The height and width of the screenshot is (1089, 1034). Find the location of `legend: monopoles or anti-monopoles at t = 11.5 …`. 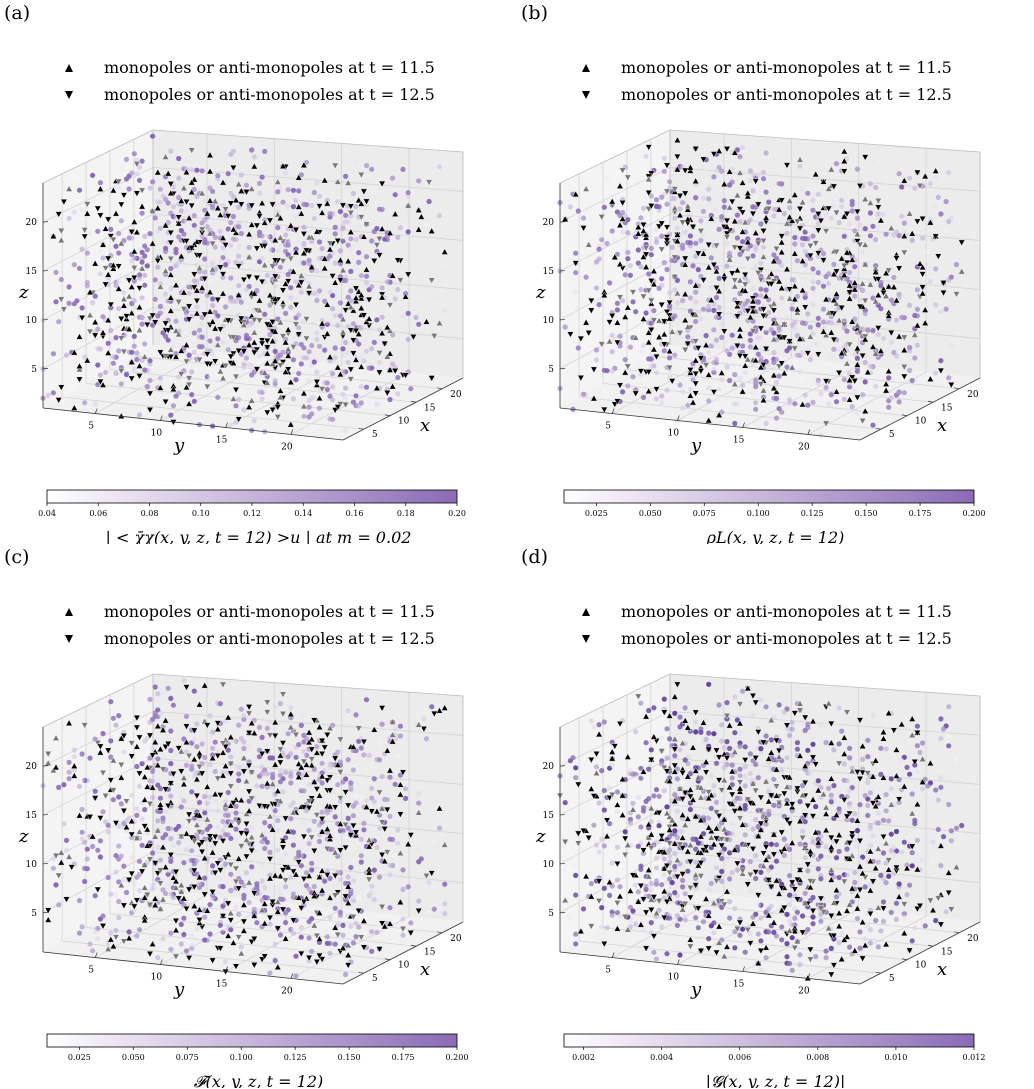

legend: monopoles or anti-monopoles at t = 11.5 … is located at coordinates (766, 81).